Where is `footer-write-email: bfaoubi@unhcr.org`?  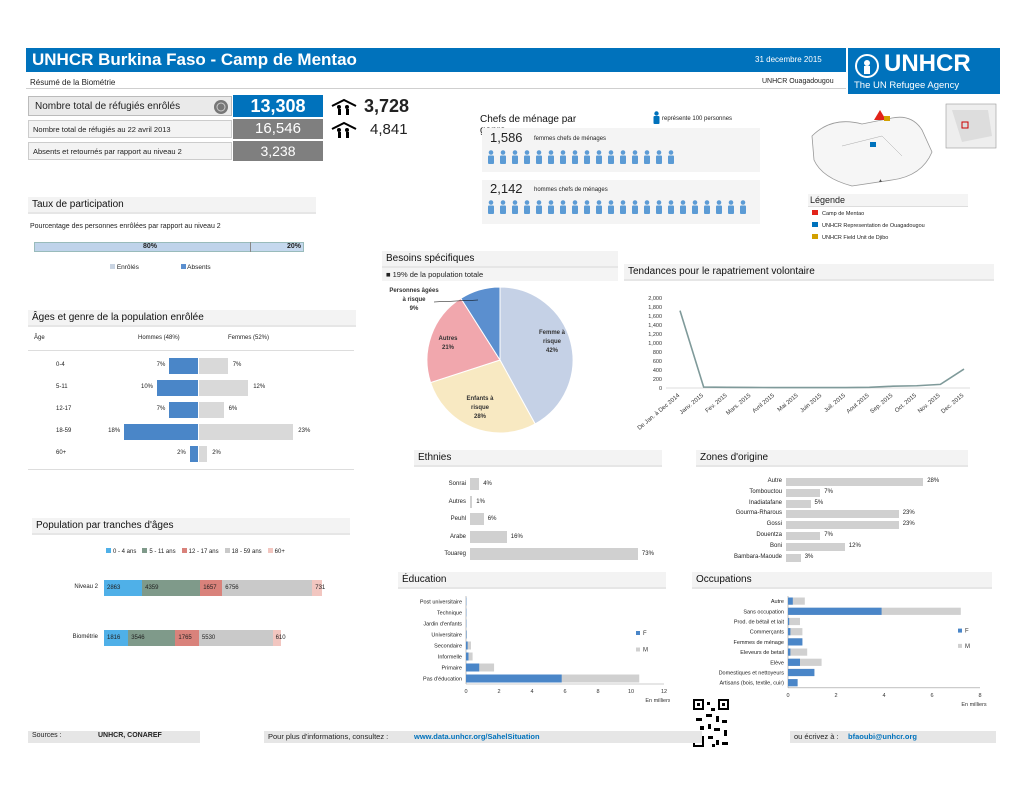 footer-write-email: bfaoubi@unhcr.org is located at coordinates (882, 736).